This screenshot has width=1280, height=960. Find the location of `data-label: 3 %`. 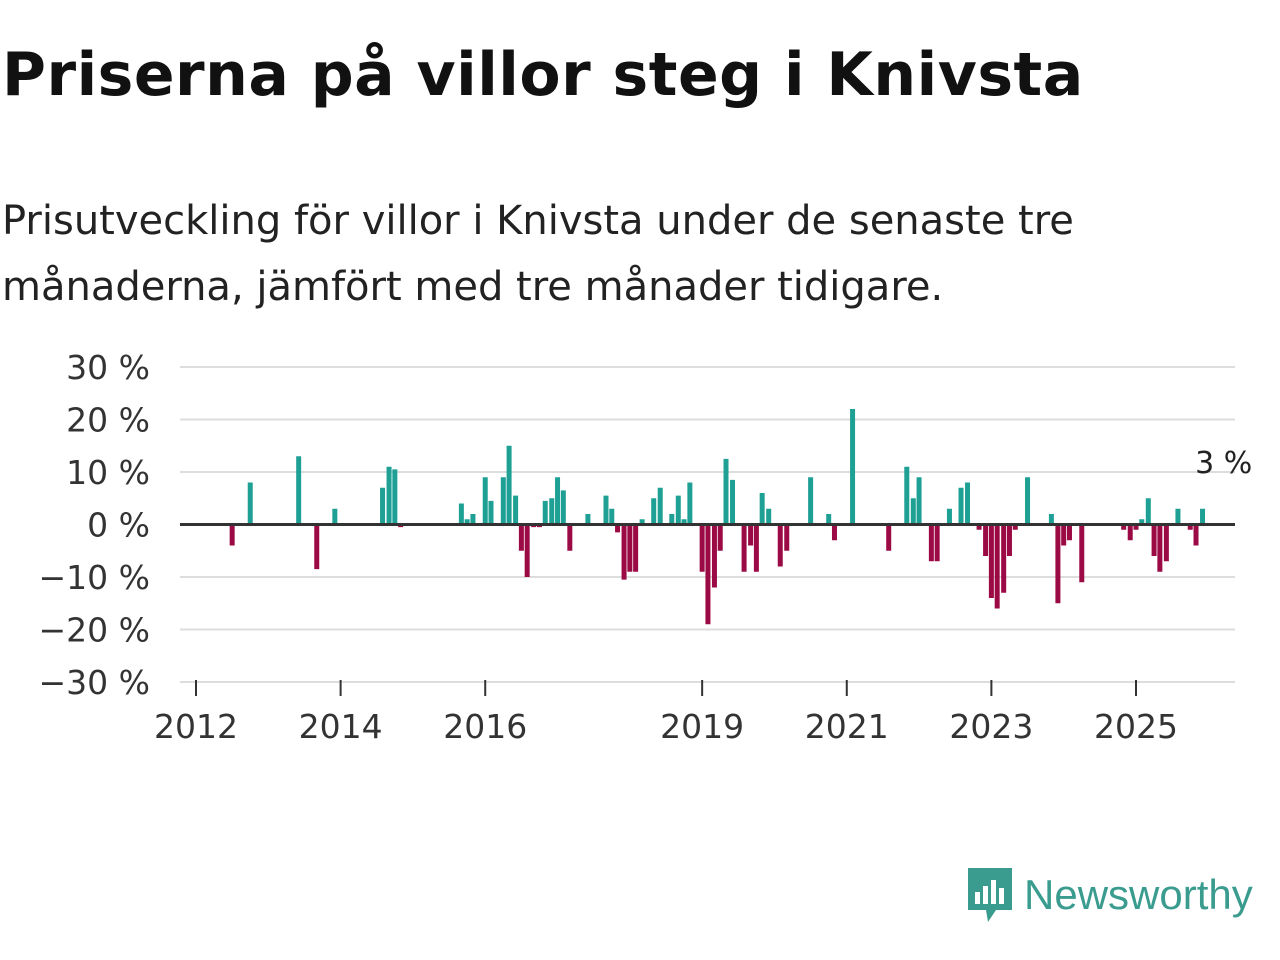

data-label: 3 % is located at coordinates (1223, 463).